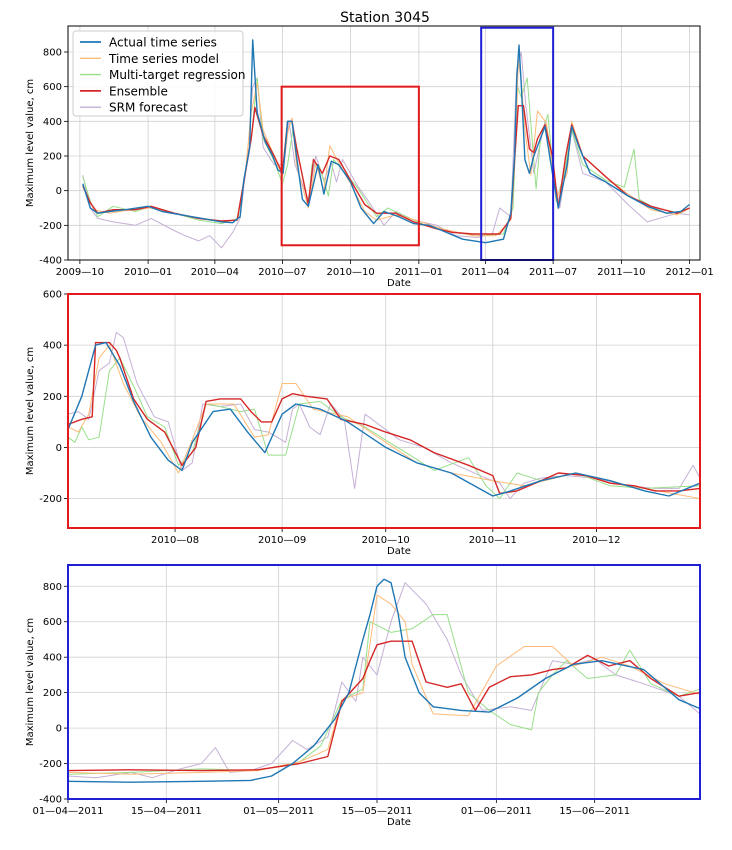 Image resolution: width=732 pixels, height=850 pixels. What do you see at coordinates (385, 18) in the screenshot?
I see `figure-title: Station 3045` at bounding box center [385, 18].